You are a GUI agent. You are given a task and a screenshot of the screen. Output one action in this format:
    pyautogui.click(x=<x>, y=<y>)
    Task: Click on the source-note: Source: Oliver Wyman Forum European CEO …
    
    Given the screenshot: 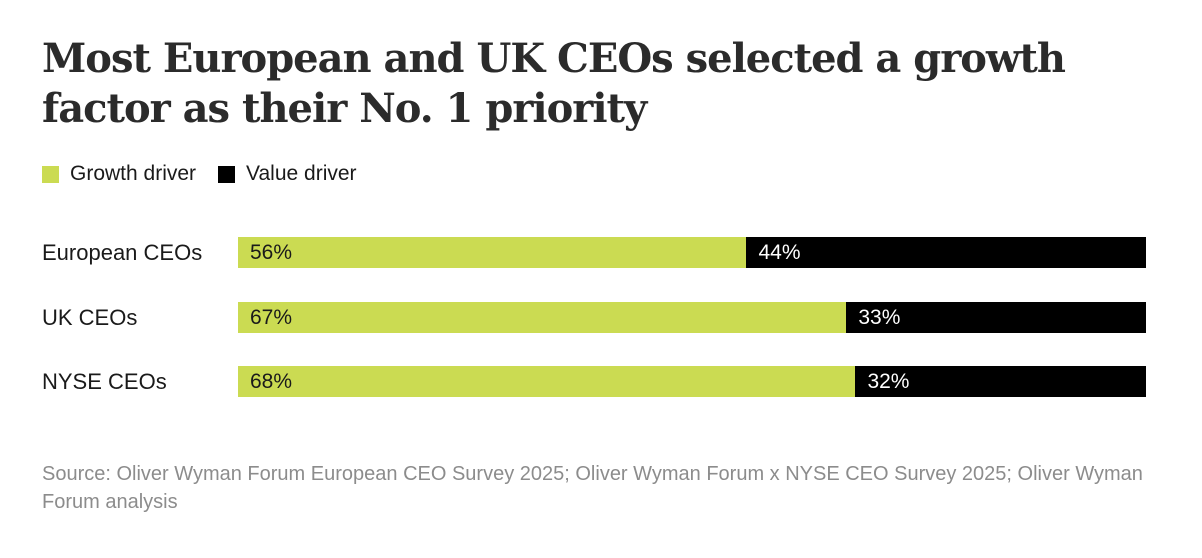 What is the action you would take?
    pyautogui.click(x=592, y=488)
    